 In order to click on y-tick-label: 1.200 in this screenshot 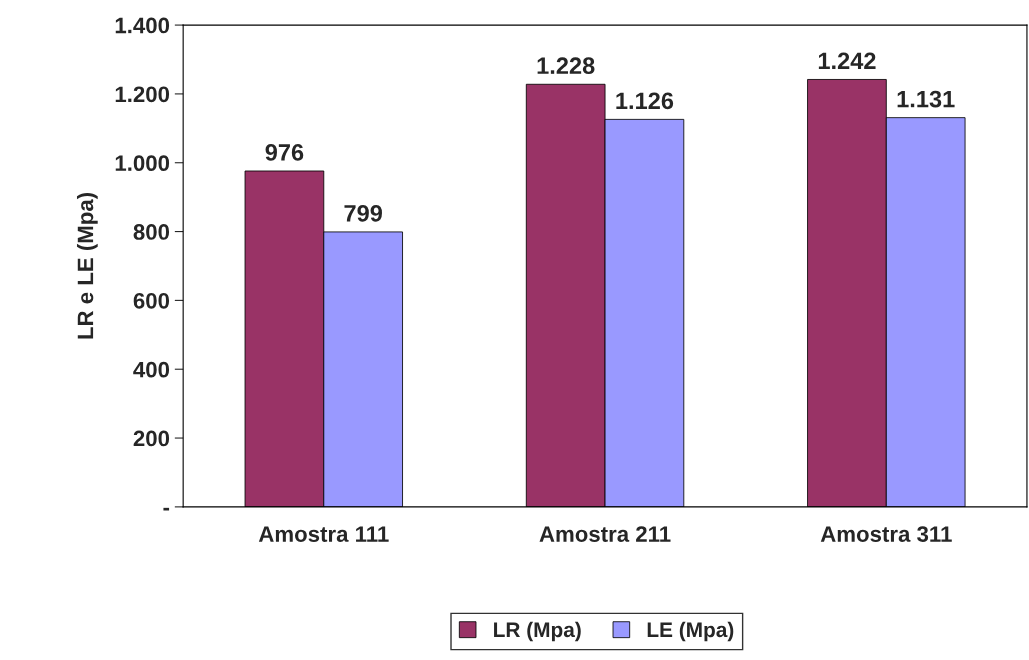, I will do `click(142, 94)`.